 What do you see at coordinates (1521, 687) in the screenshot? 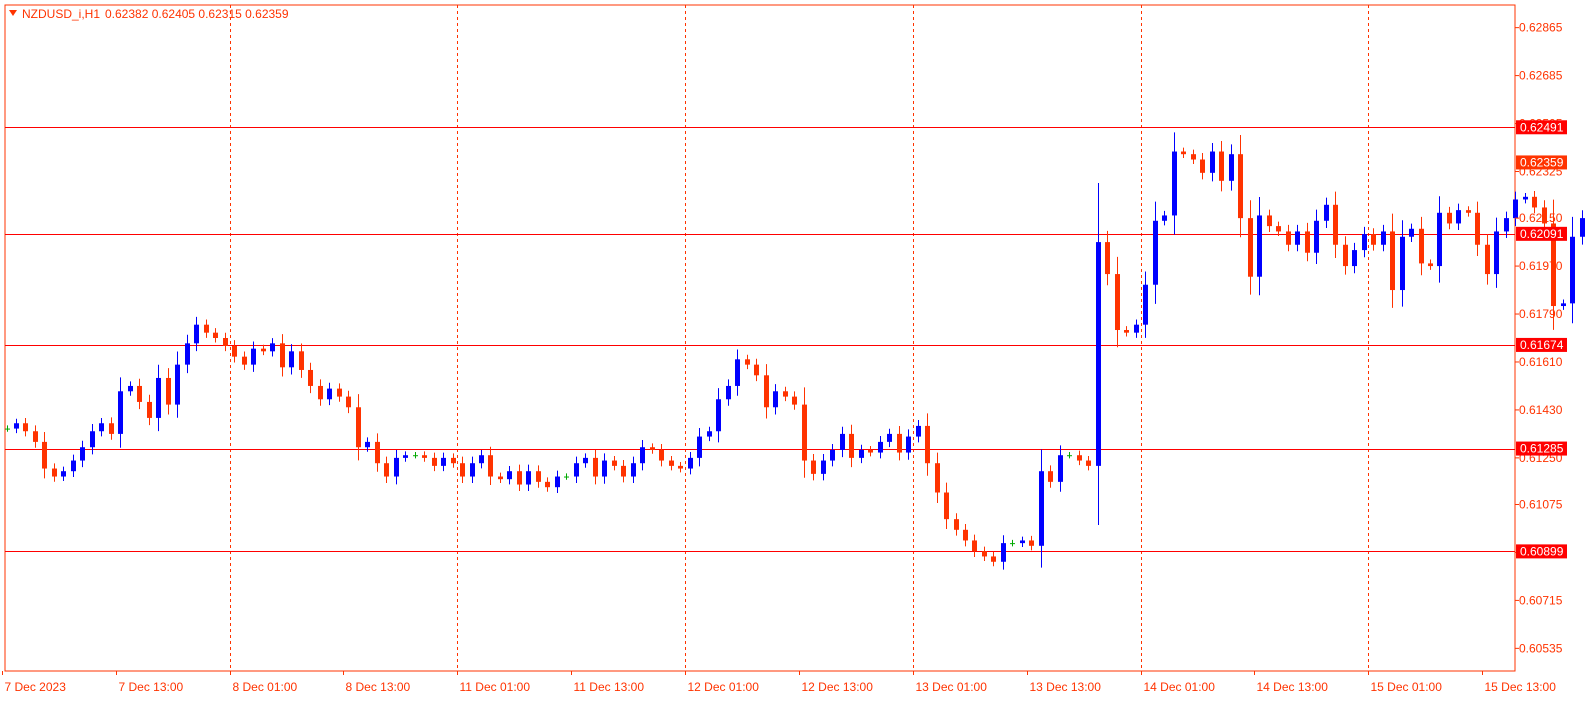
I see `time-tick-label: 15 Dec 13:00` at bounding box center [1521, 687].